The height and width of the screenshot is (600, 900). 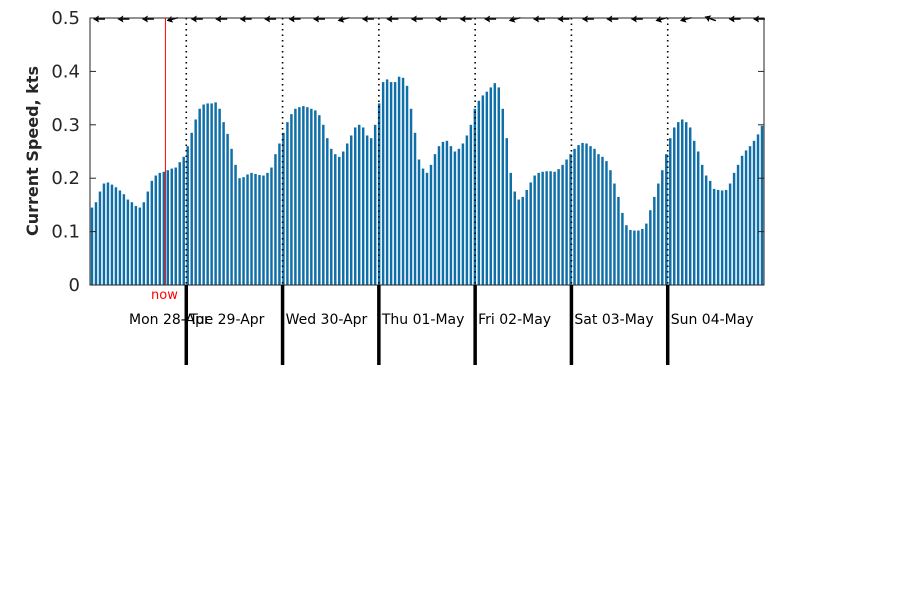 What do you see at coordinates (226, 320) in the screenshot?
I see `day-label: Tue 29-Apr` at bounding box center [226, 320].